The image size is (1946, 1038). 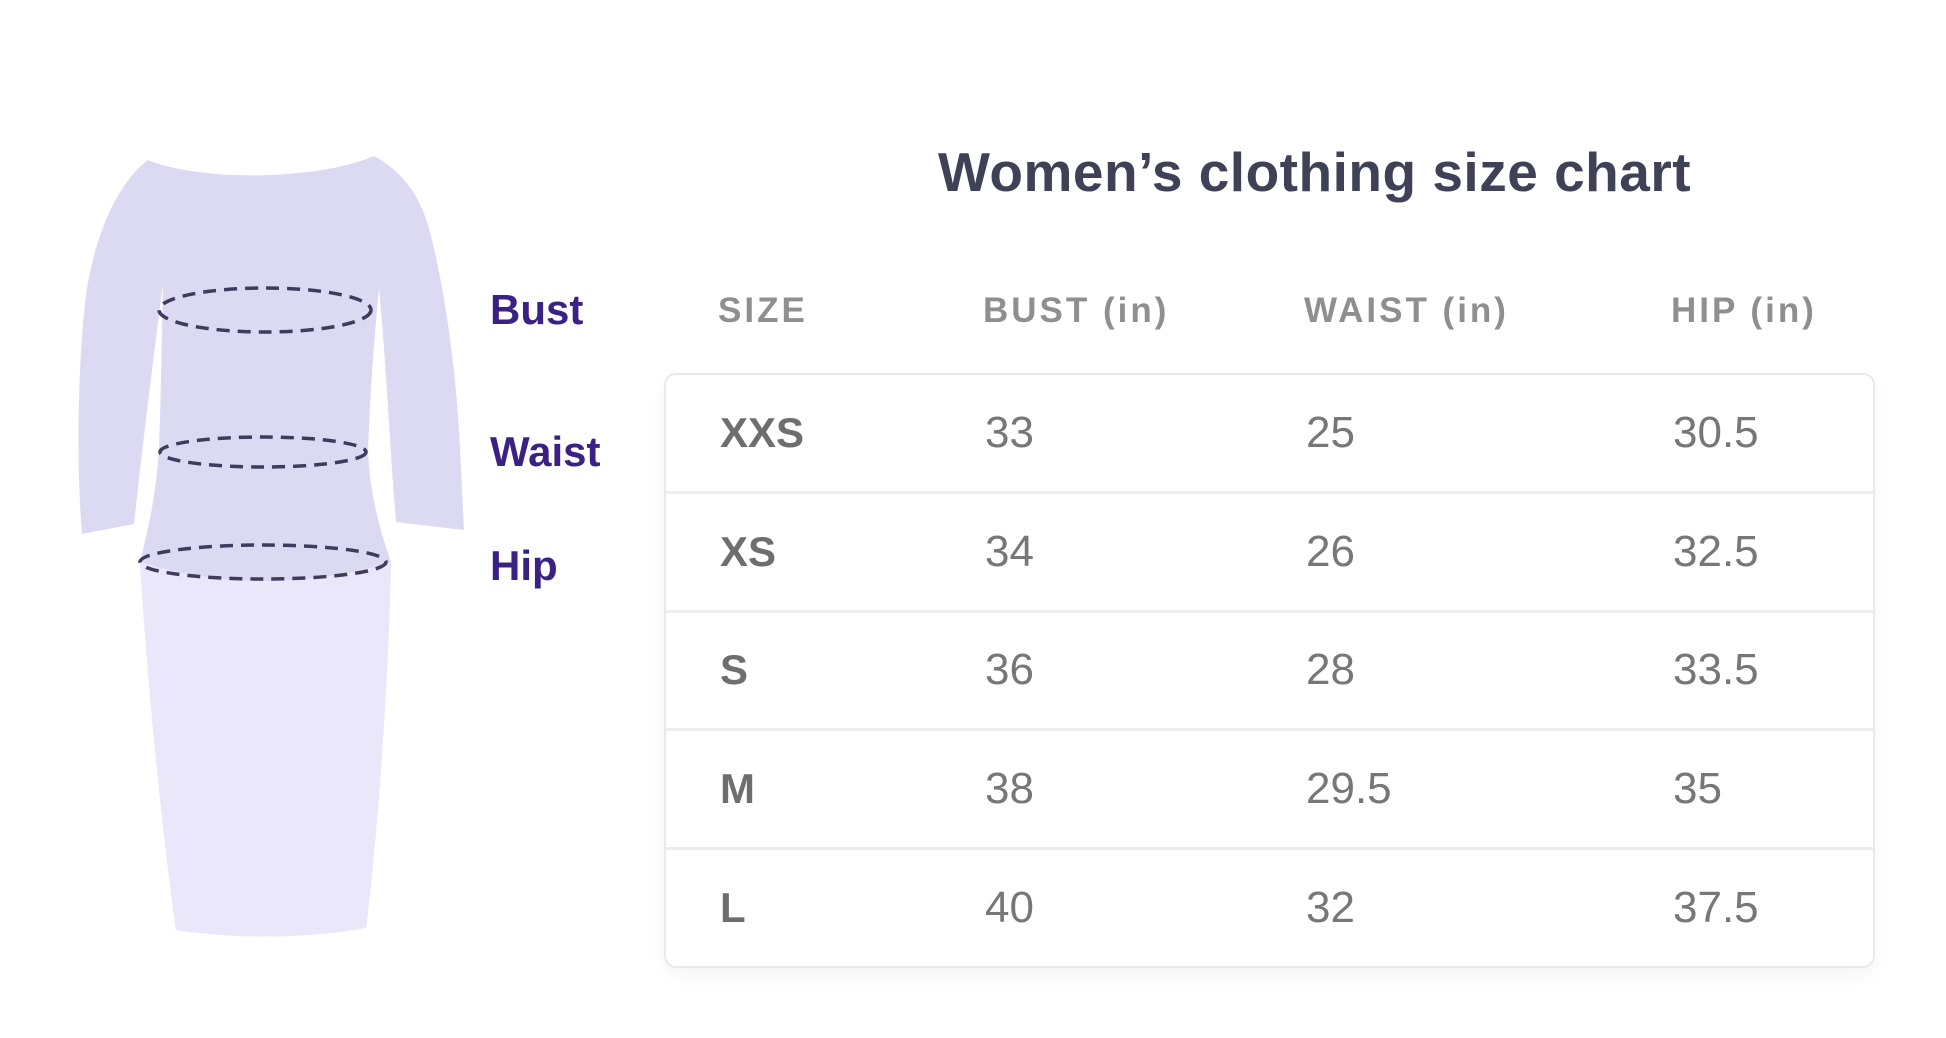 I want to click on hip-label: Hip, so click(x=524, y=565).